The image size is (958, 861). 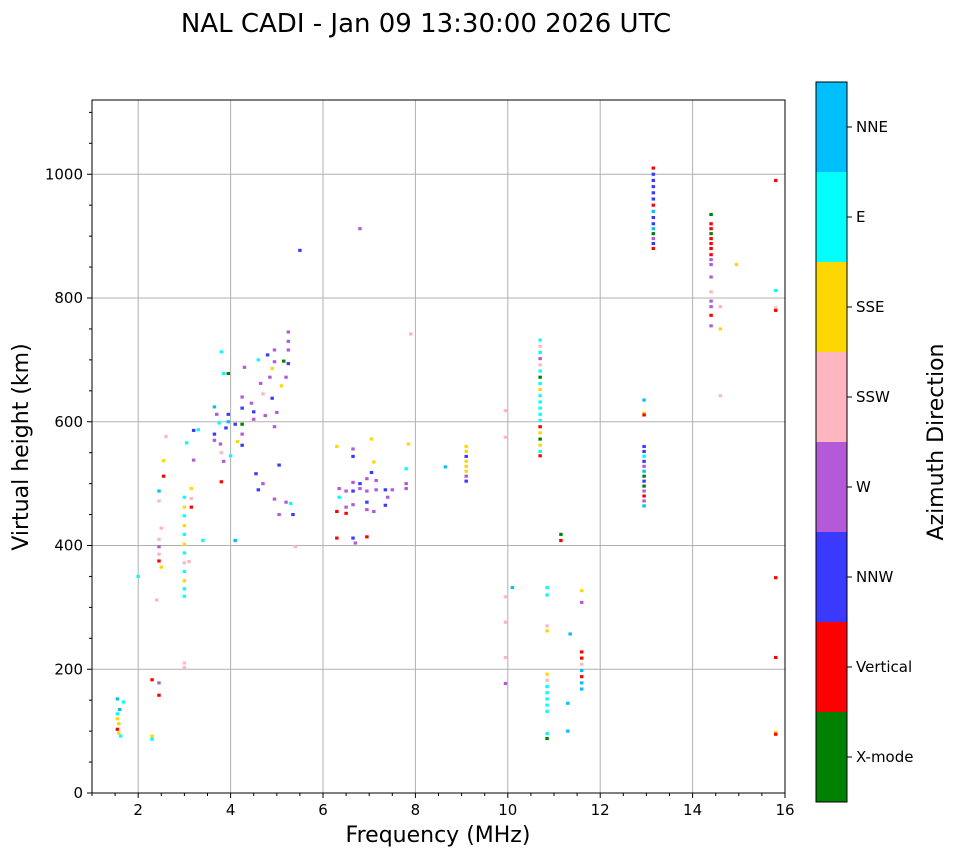 What do you see at coordinates (860, 217) in the screenshot?
I see `colorbar-tick-label: E` at bounding box center [860, 217].